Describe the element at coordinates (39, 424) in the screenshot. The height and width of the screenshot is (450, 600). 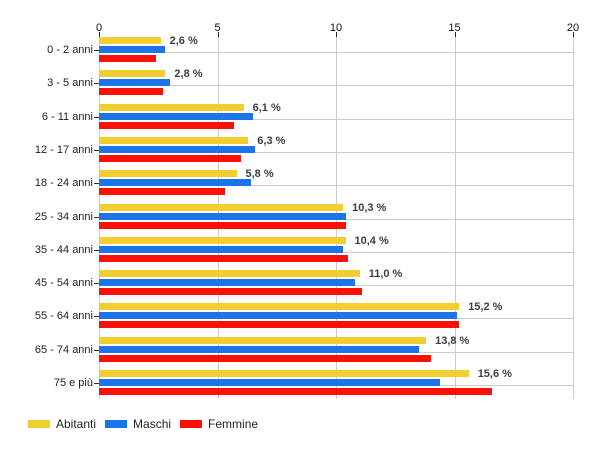
I see `legend-swatch-abitanti` at that location.